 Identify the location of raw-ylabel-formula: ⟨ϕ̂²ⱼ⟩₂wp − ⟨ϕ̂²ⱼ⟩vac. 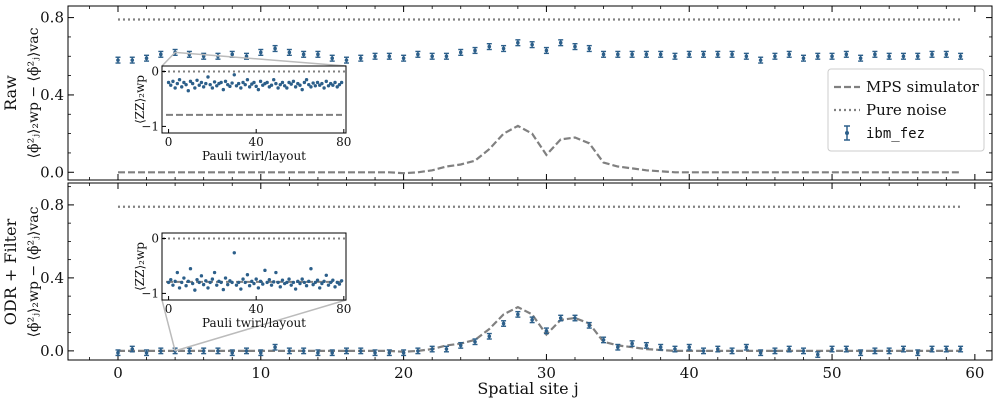
(34, 92).